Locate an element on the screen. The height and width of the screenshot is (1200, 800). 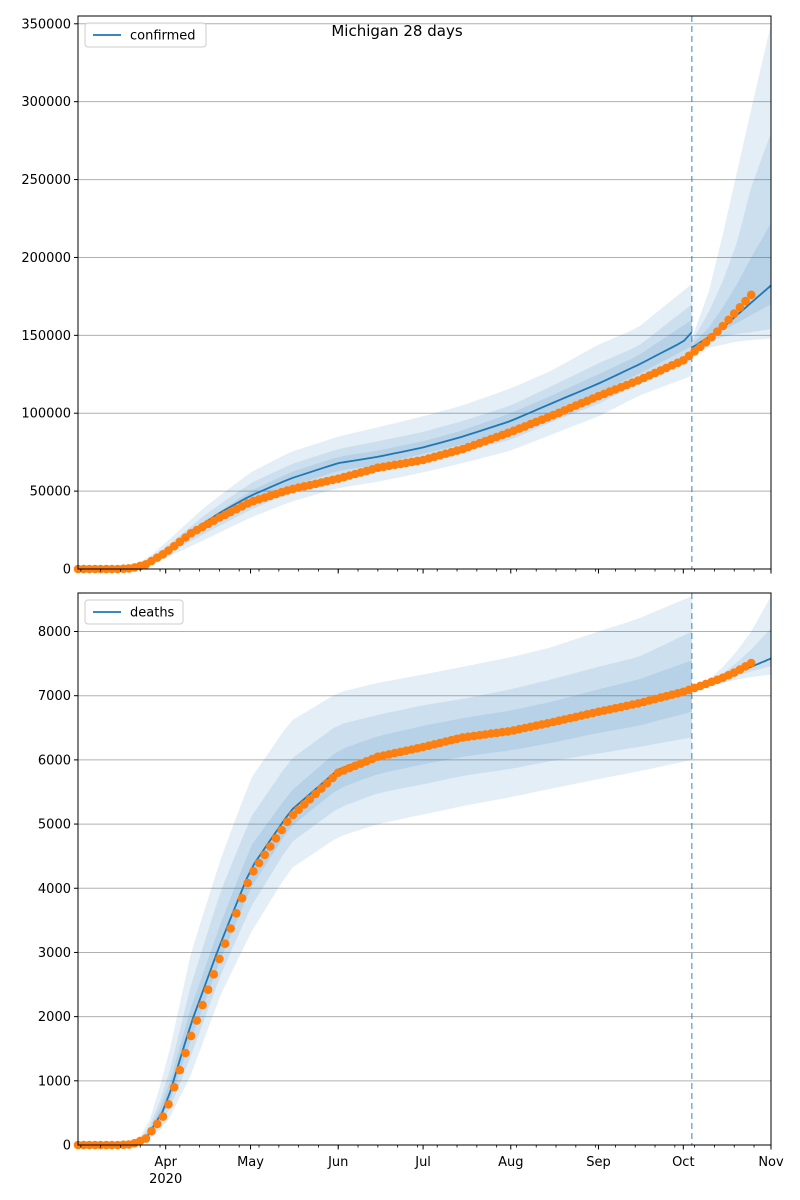
y-tick-label: 6000 is located at coordinates (54, 760).